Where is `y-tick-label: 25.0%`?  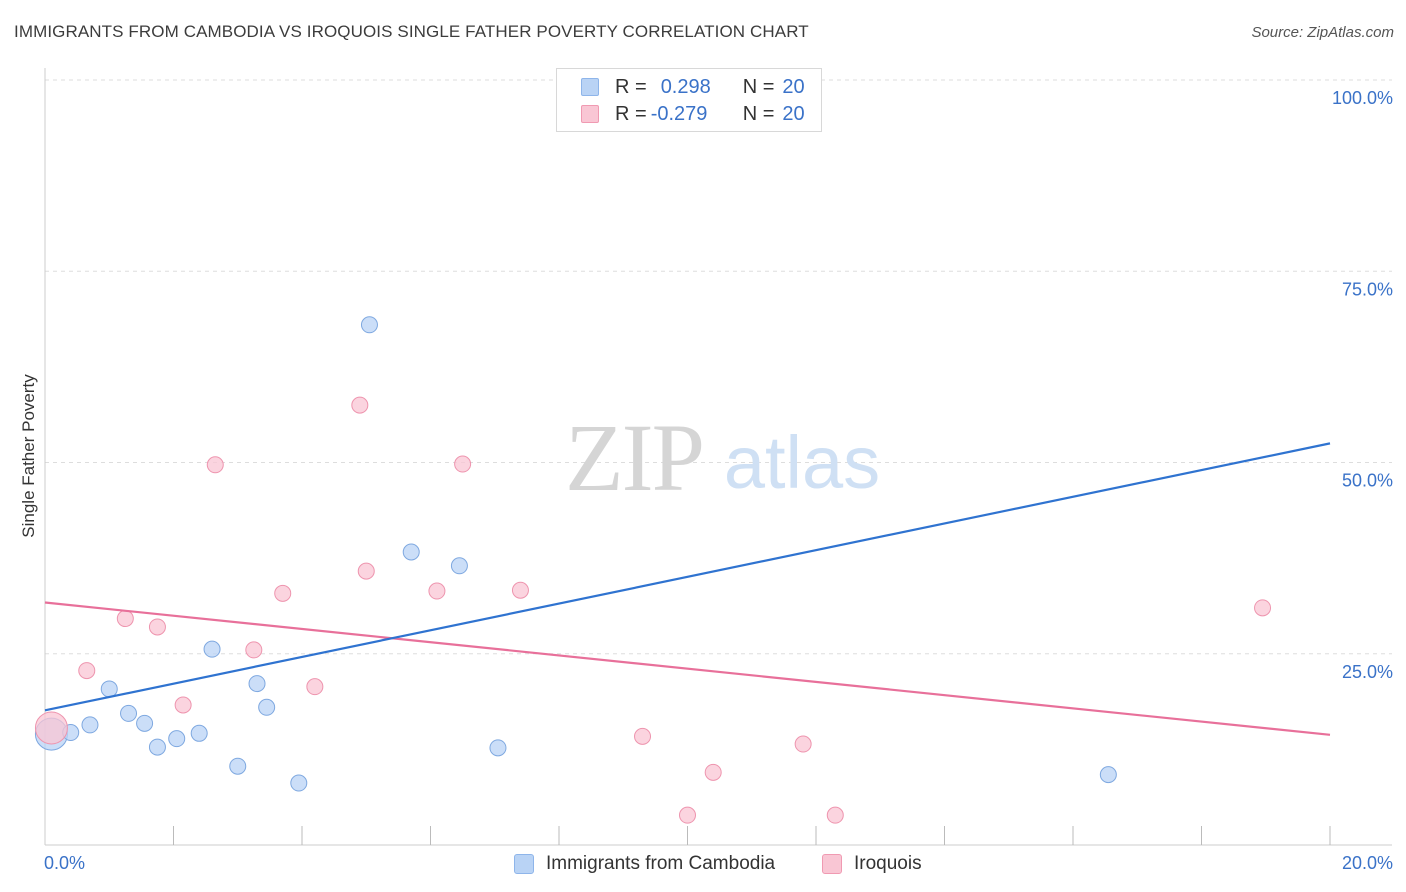
y-tick-label: 25.0% is located at coordinates (1367, 672).